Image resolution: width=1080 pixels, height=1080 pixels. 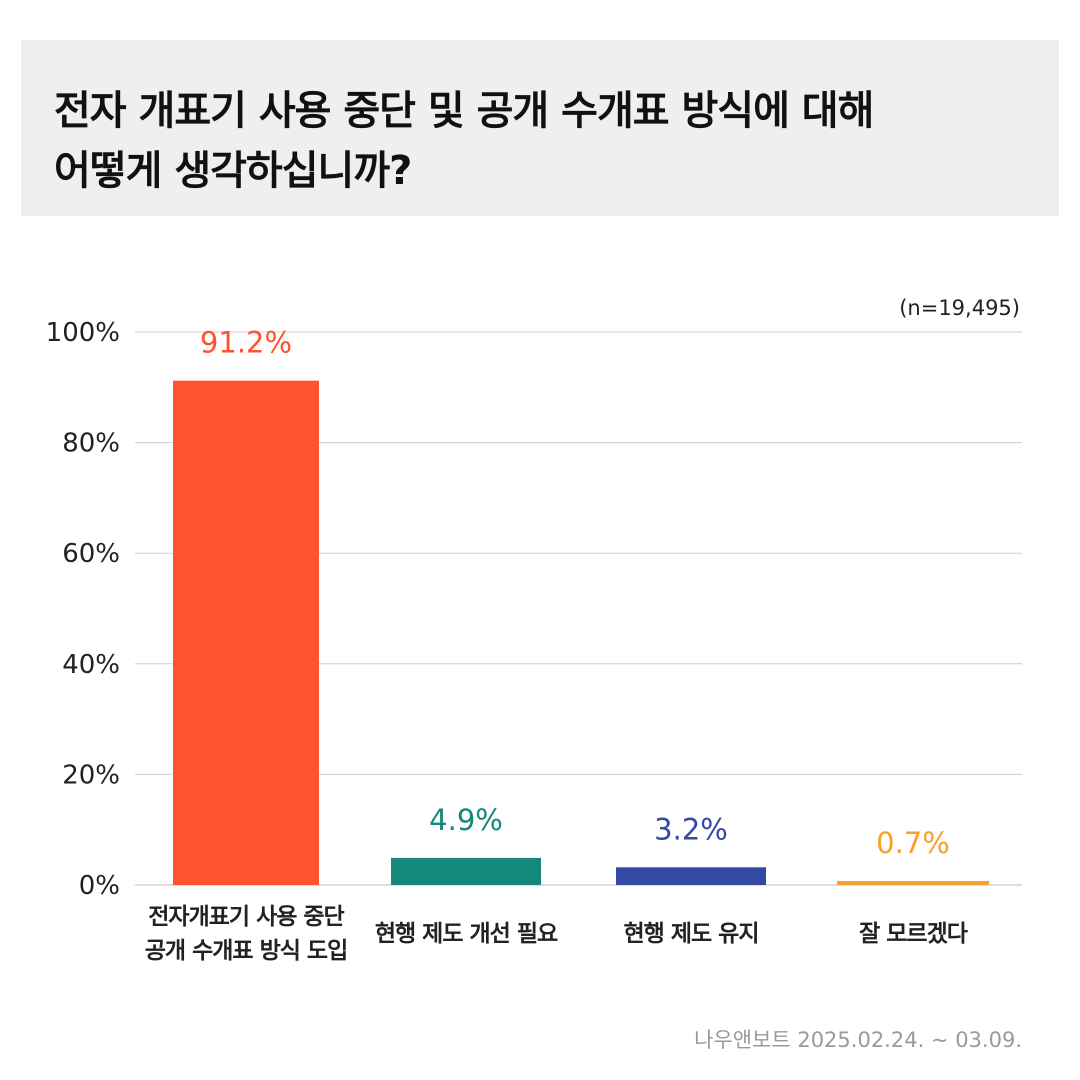 I want to click on category-label-line: 잘 모르겠다, so click(x=913, y=934).